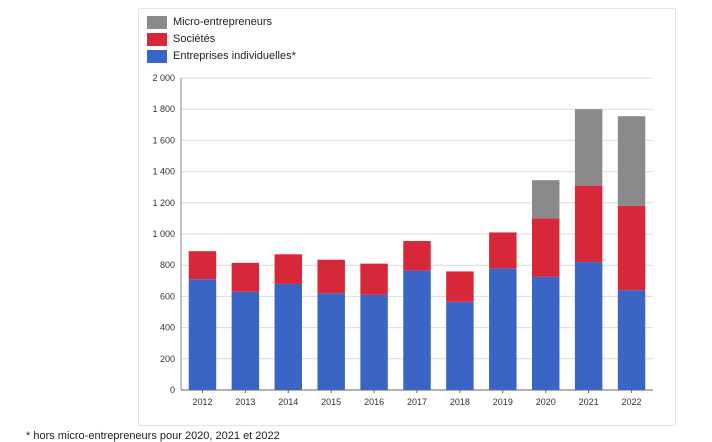 The height and width of the screenshot is (442, 712). Describe the element at coordinates (245, 277) in the screenshot. I see `bar-soci-t-s-2013` at that location.